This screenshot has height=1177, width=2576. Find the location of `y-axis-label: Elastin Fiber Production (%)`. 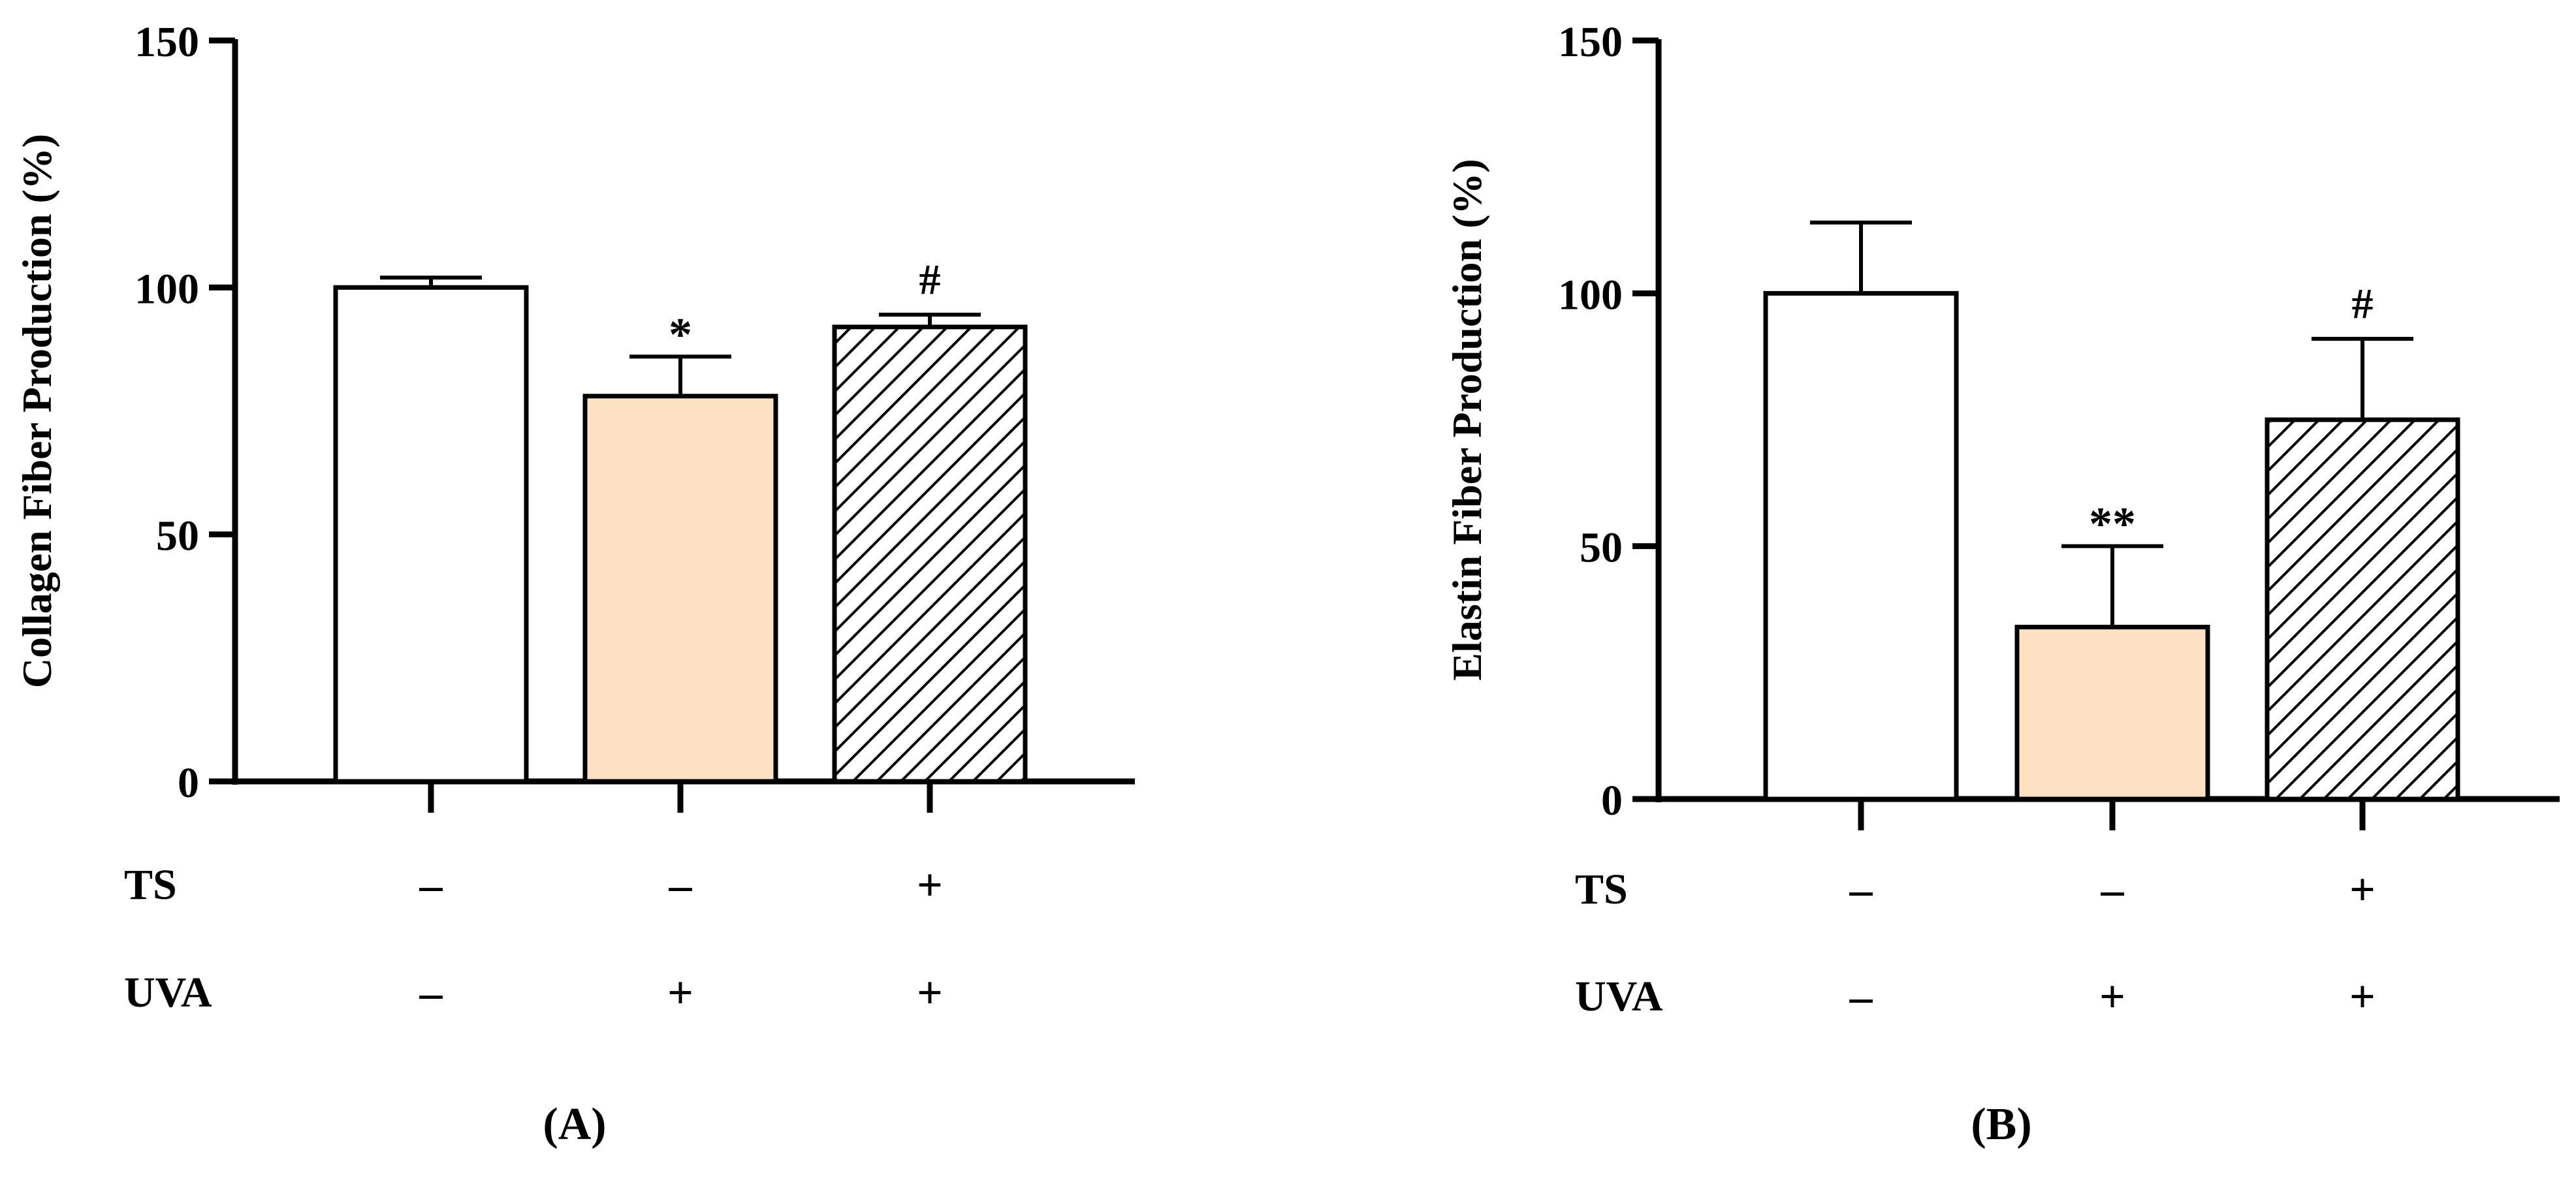

y-axis-label: Elastin Fiber Production (%) is located at coordinates (1467, 419).